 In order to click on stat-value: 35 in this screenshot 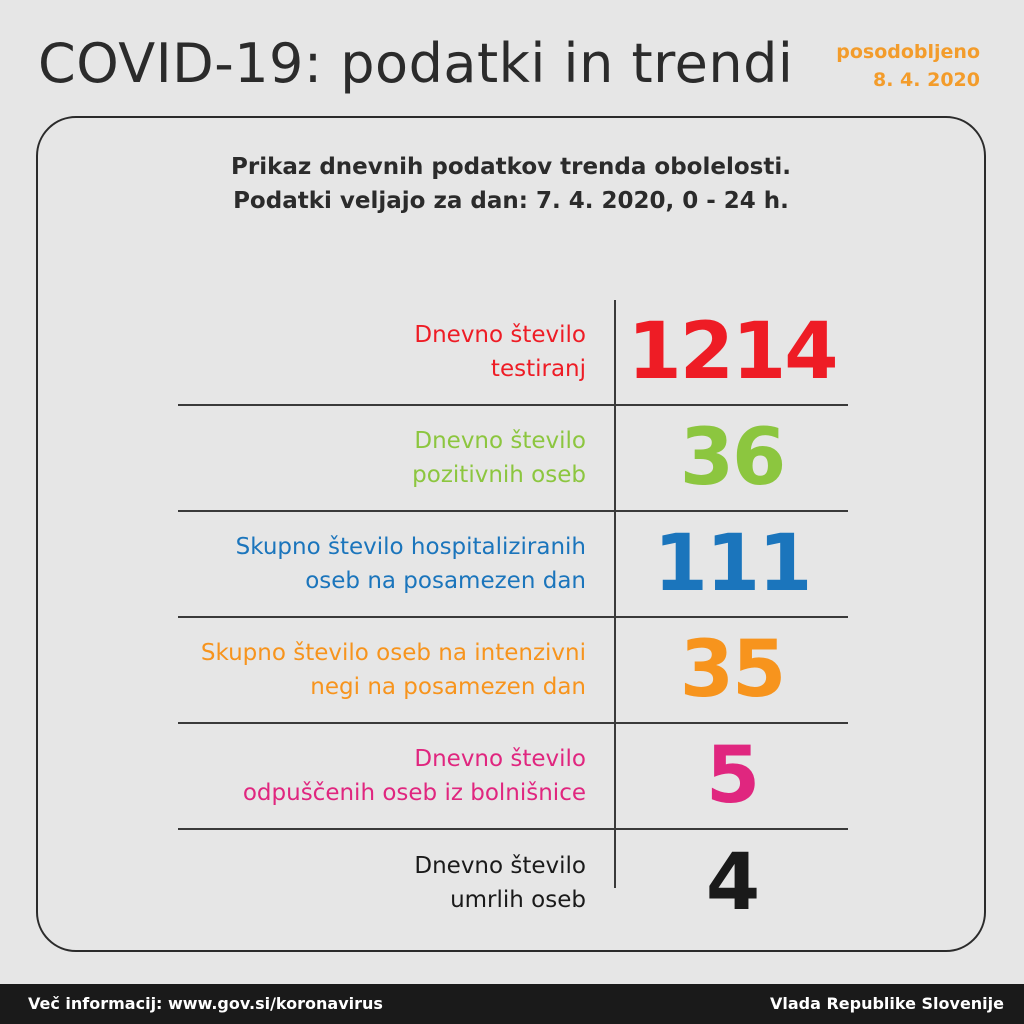, I will do `click(733, 670)`.